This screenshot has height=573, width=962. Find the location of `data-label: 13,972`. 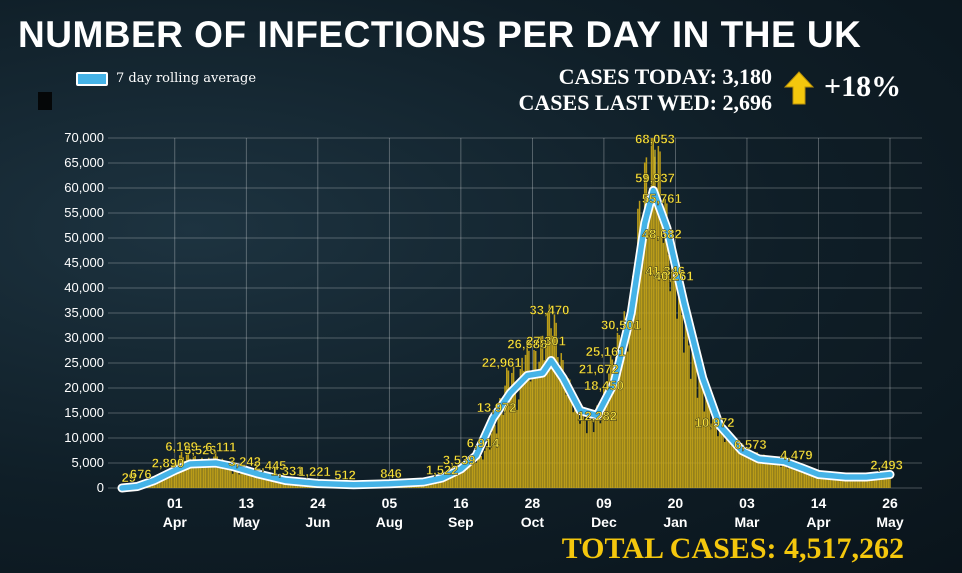

data-label: 13,972 is located at coordinates (497, 407).